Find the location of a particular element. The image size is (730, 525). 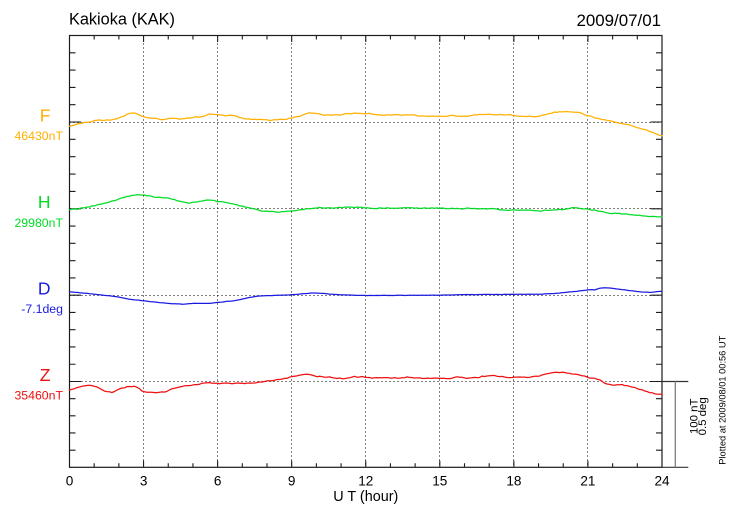

svg-text: 2009/07/01 is located at coordinates (618, 20).